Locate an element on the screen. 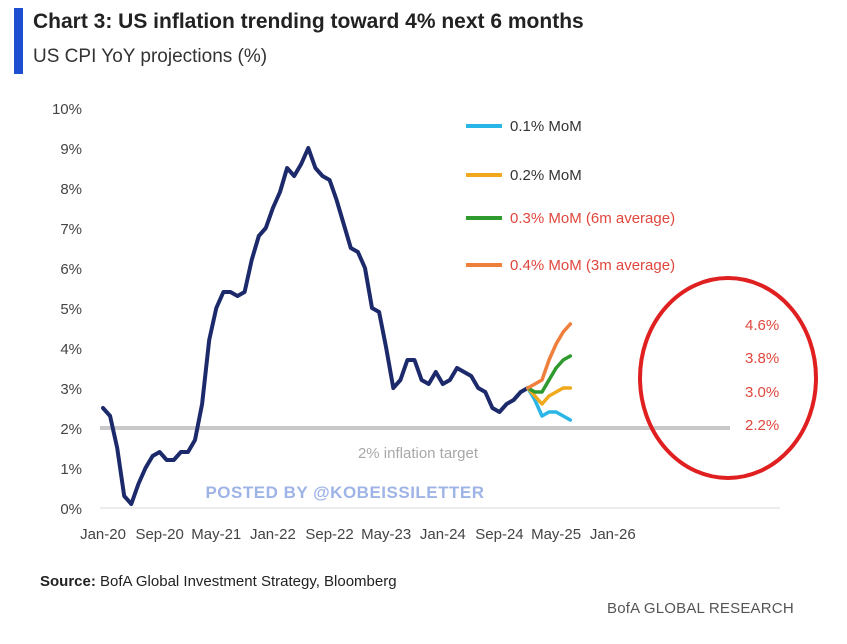 The width and height of the screenshot is (847, 644). series-line-s02 is located at coordinates (549, 396).